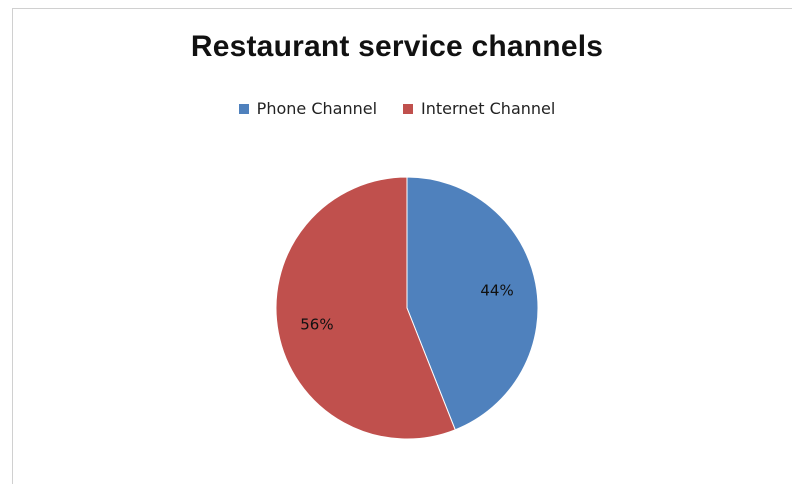 The image size is (794, 484). I want to click on legend-item-phone-channel: Phone Channel, so click(308, 108).